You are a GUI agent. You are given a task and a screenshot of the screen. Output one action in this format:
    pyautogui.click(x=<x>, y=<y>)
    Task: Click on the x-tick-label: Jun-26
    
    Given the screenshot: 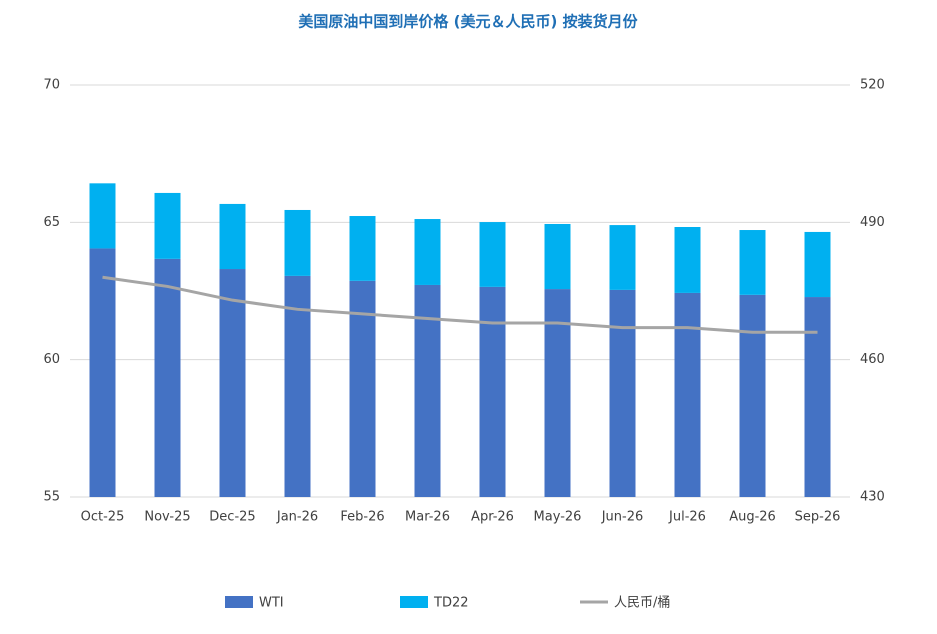 What is the action you would take?
    pyautogui.click(x=622, y=517)
    